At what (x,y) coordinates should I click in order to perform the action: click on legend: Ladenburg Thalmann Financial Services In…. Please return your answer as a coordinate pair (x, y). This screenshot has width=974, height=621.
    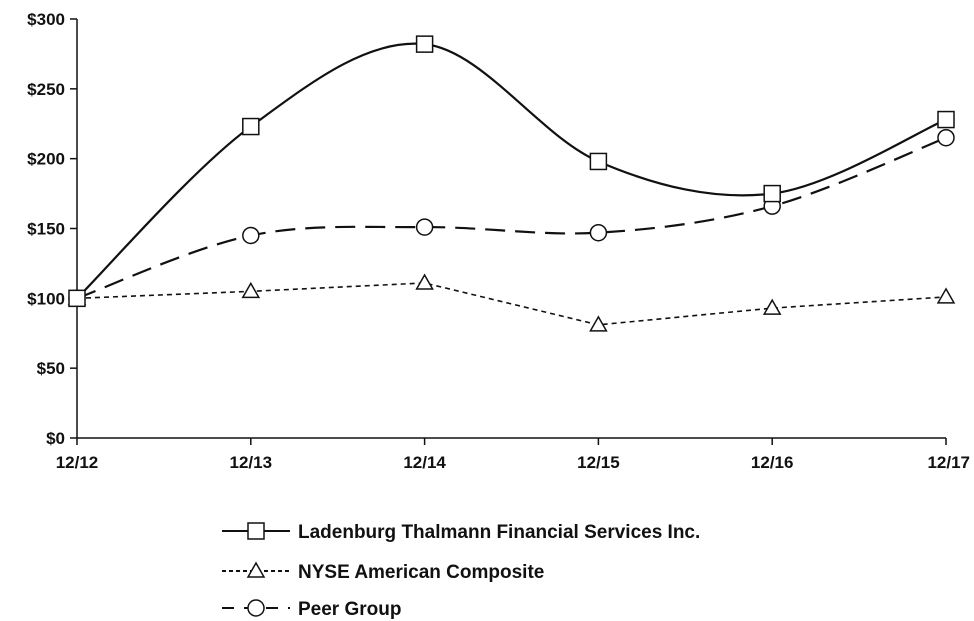
    Looking at the image, I should click on (461, 571).